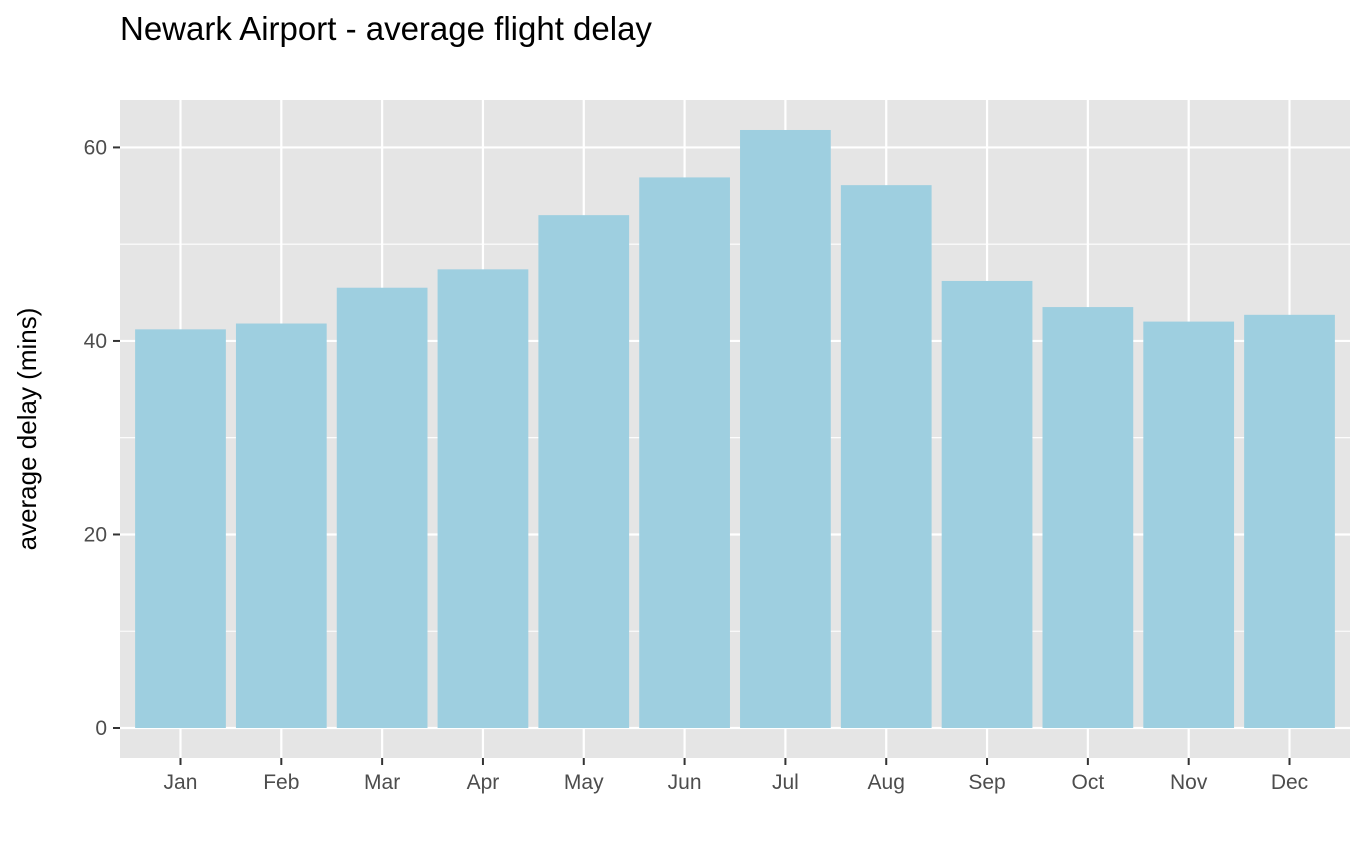 Image resolution: width=1364 pixels, height=843 pixels. Describe the element at coordinates (95, 147) in the screenshot. I see `y-tick-label: 60` at that location.